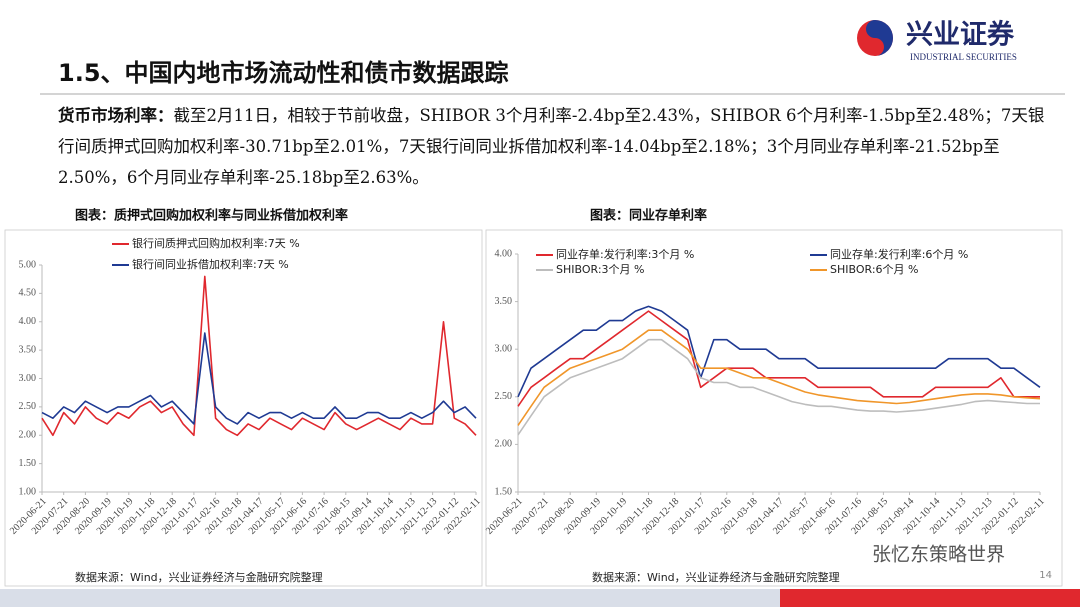 The width and height of the screenshot is (1080, 607). Describe the element at coordinates (648, 216) in the screenshot. I see `chart-title: 图表：同业存单利率` at that location.